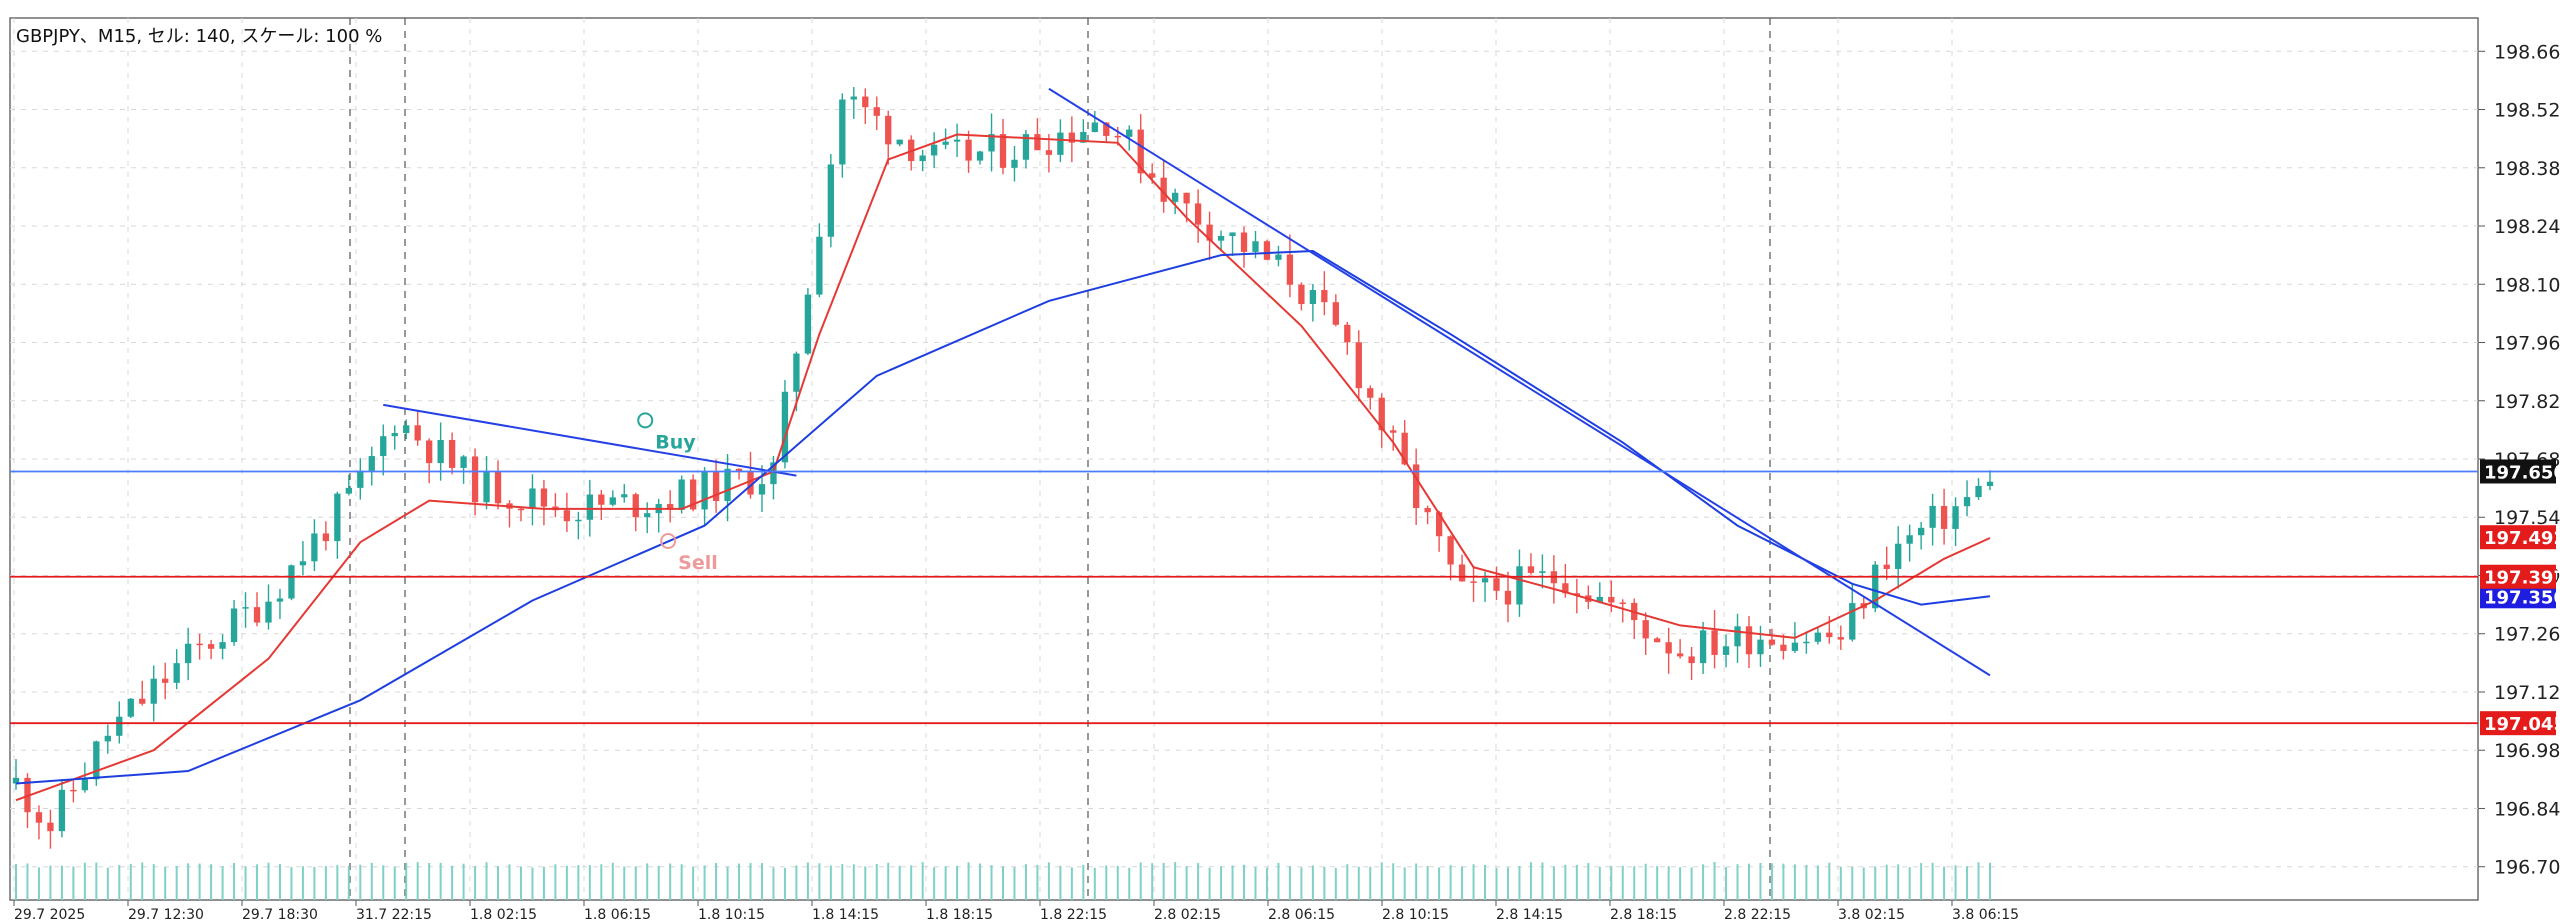  I want to click on x-tick-label: 29.7 2025, so click(49, 913).